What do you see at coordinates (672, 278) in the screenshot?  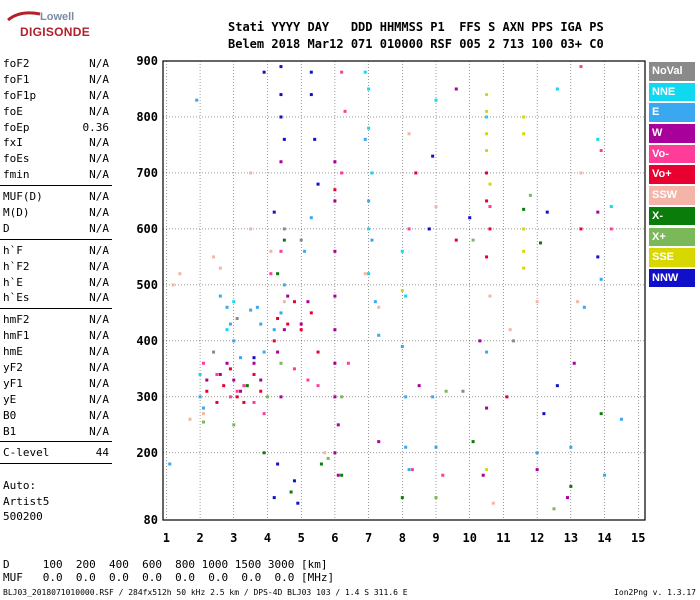 I see `legend-item-nnw: NNW` at bounding box center [672, 278].